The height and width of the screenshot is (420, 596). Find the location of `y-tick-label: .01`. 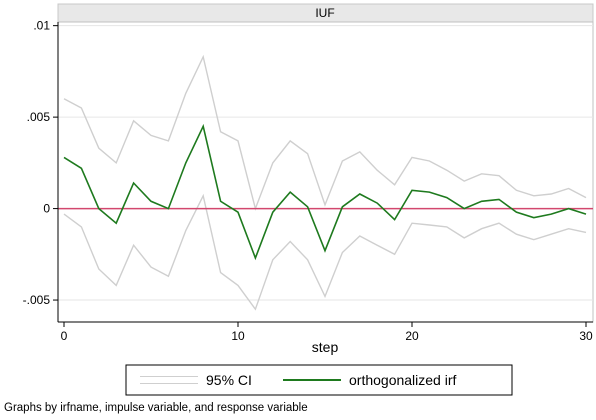

y-tick-label: .01 is located at coordinates (41, 26).